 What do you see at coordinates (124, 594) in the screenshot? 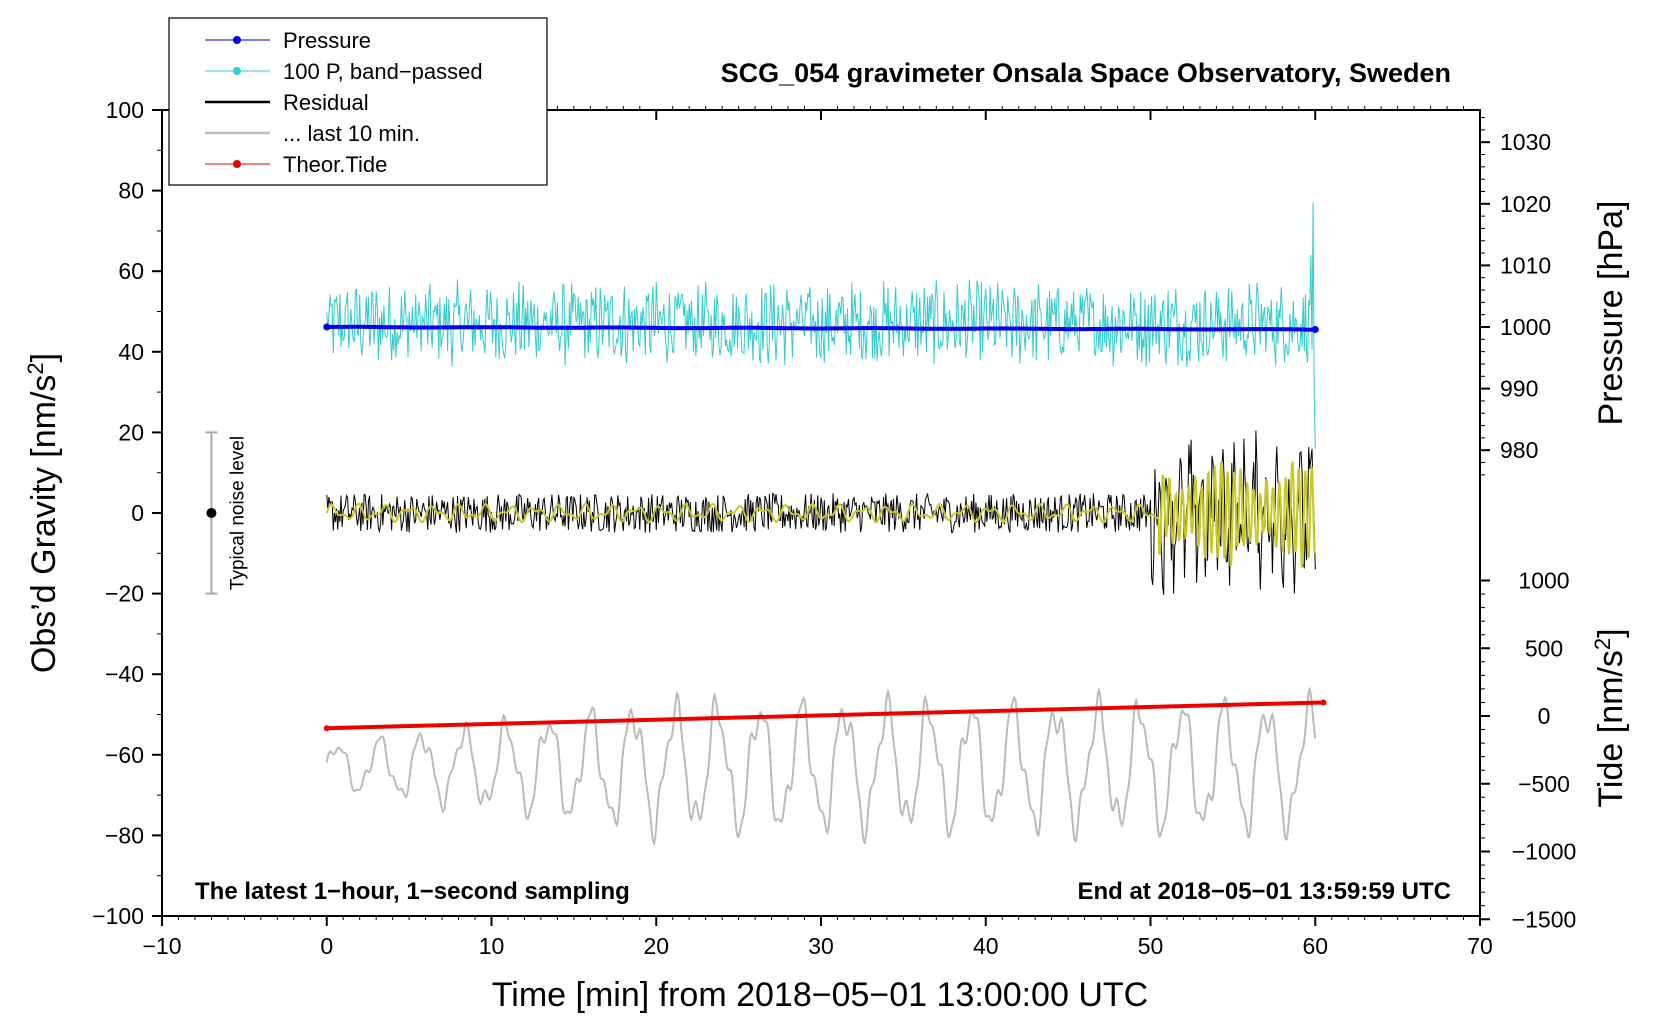
I see `y-left-tick-label: −20` at bounding box center [124, 594].